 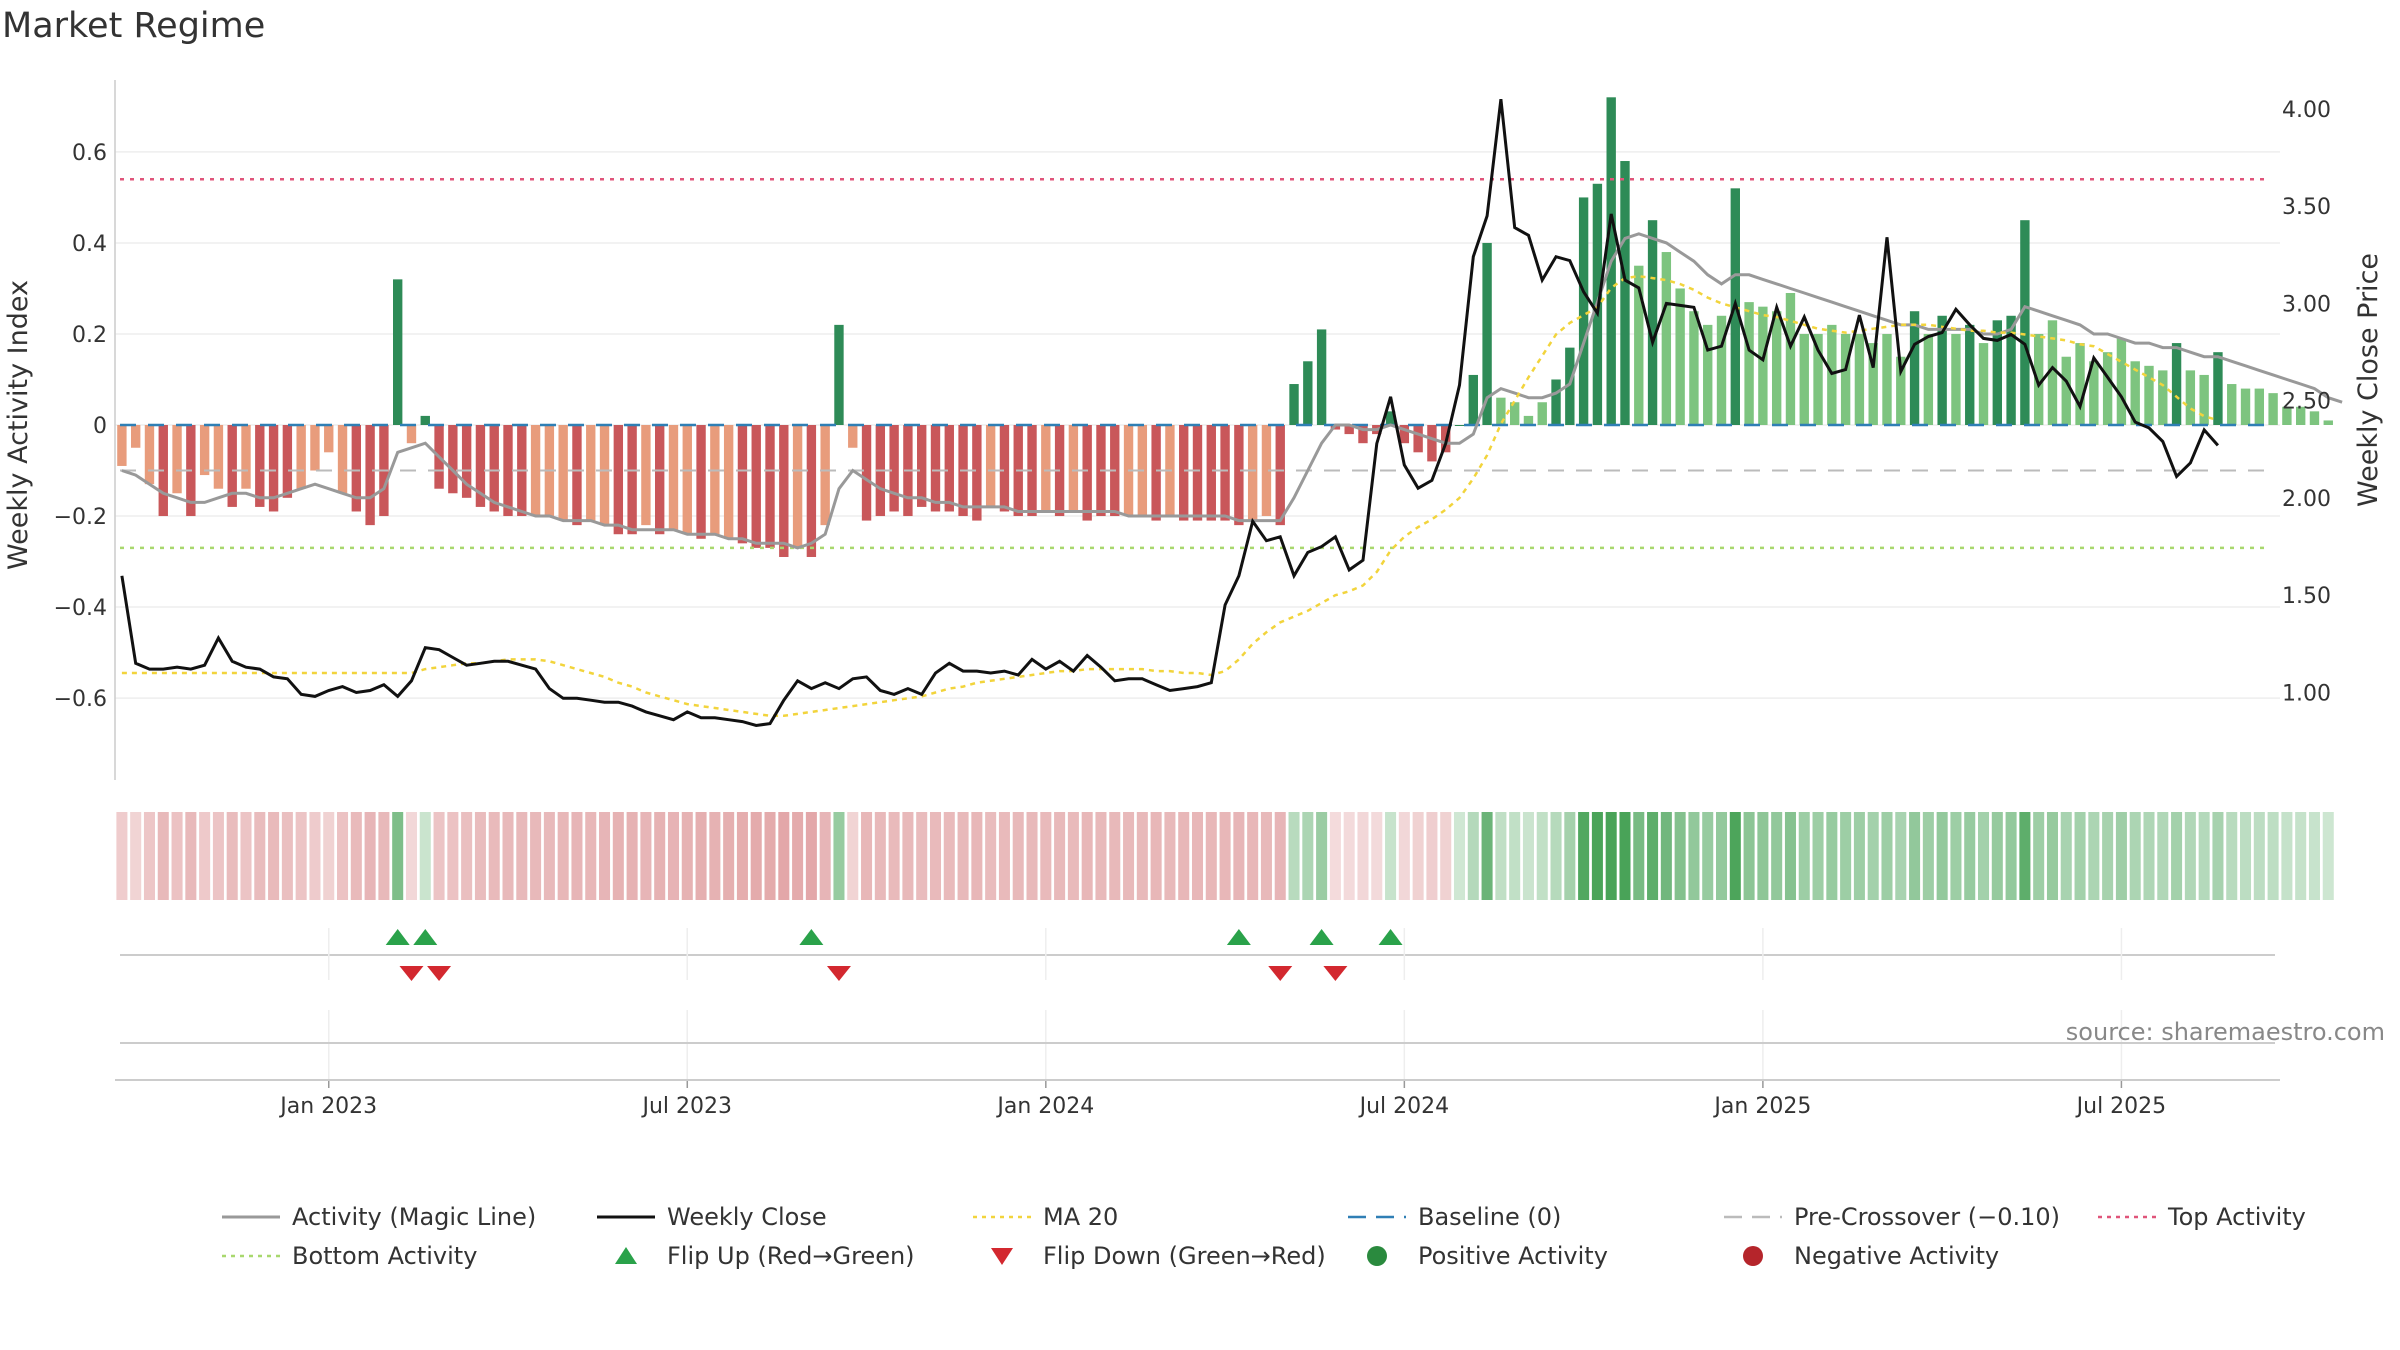 What do you see at coordinates (1761, 1106) in the screenshot?
I see `x-tick-label: Jan 2025` at bounding box center [1761, 1106].